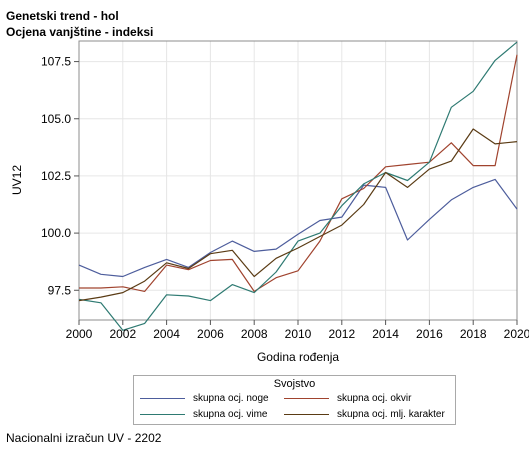 The width and height of the screenshot is (529, 454). What do you see at coordinates (60, 290) in the screenshot?
I see `y-tick-label: 97.5` at bounding box center [60, 290].